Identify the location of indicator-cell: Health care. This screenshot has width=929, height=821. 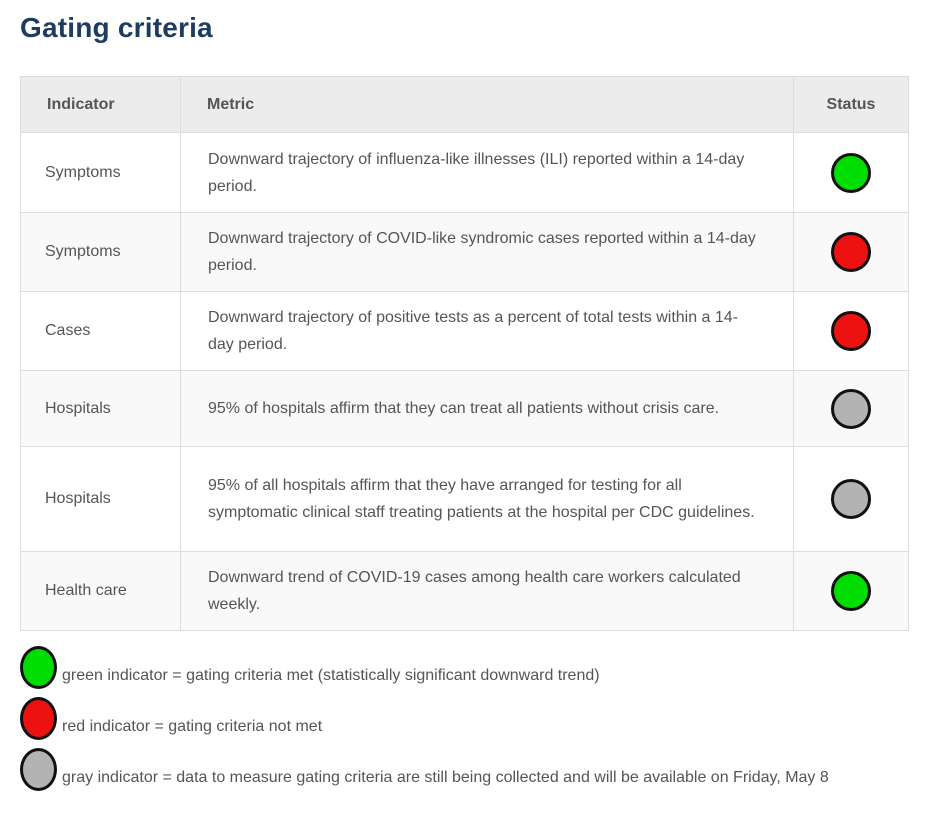
(100, 591).